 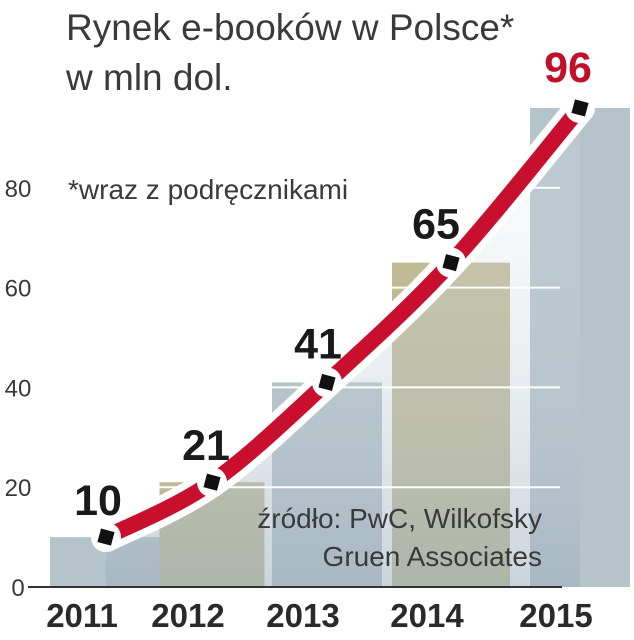 I want to click on x-tick-labels: 2011 2012 2013 2014 2015, so click(x=319, y=615).